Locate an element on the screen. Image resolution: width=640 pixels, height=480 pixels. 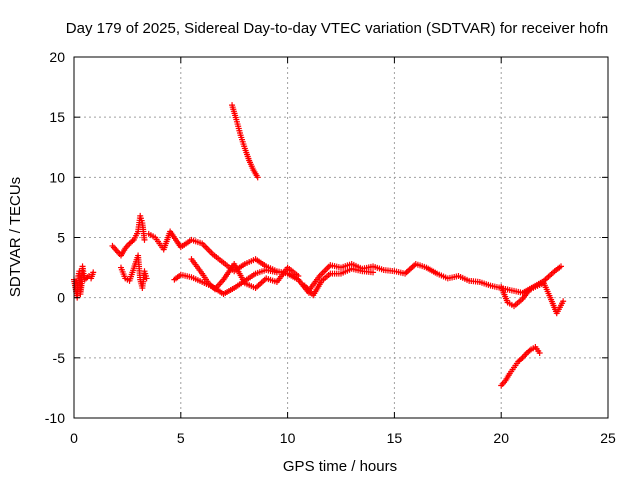
x-tick-label: 0 is located at coordinates (74, 438).